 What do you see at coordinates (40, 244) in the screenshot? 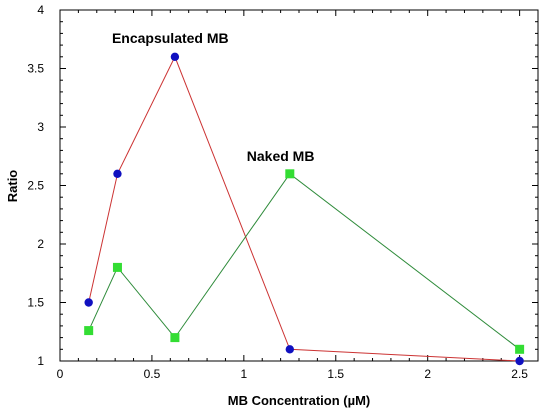
I see `y-tick-label: 2` at bounding box center [40, 244].